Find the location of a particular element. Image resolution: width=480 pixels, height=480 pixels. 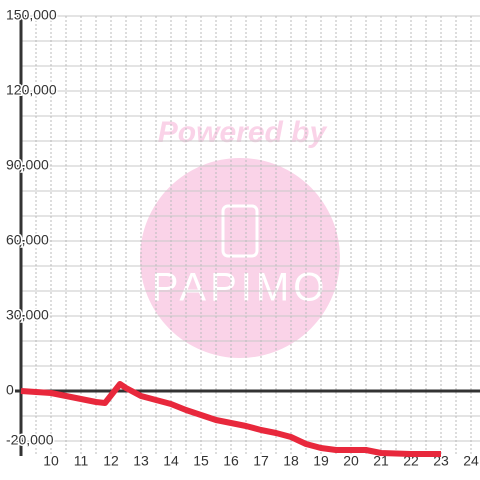

y-tick-label: 30,000 is located at coordinates (27, 315).